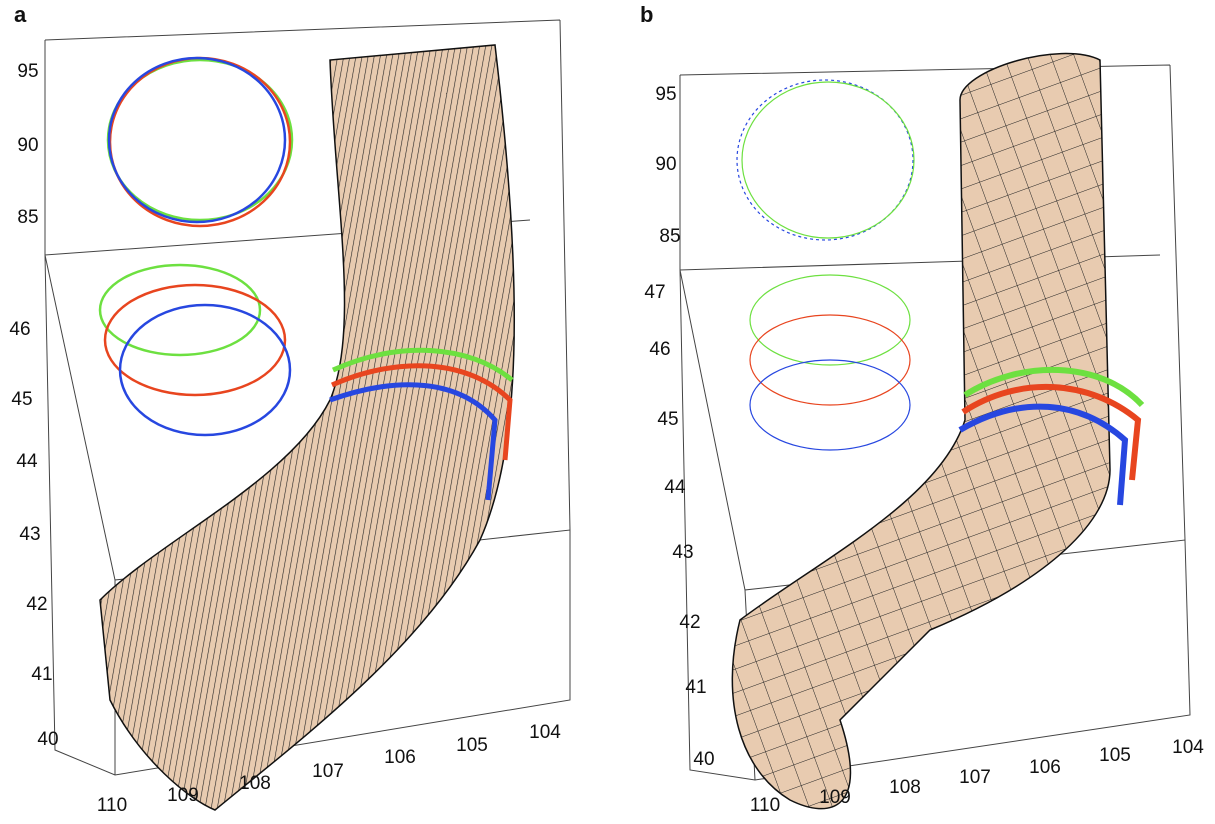 This screenshot has height=824, width=1215. What do you see at coordinates (654, 292) in the screenshot?
I see `y-tick-label: 47` at bounding box center [654, 292].